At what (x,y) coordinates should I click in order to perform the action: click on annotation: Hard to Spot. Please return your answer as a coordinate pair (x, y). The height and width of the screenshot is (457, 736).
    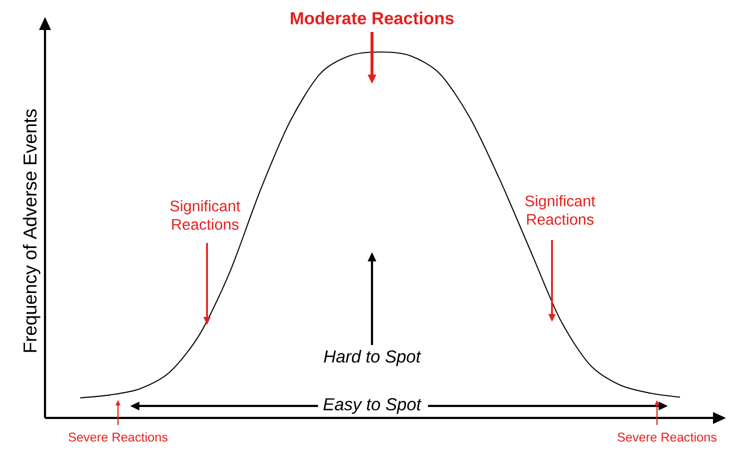
    Looking at the image, I should click on (373, 358).